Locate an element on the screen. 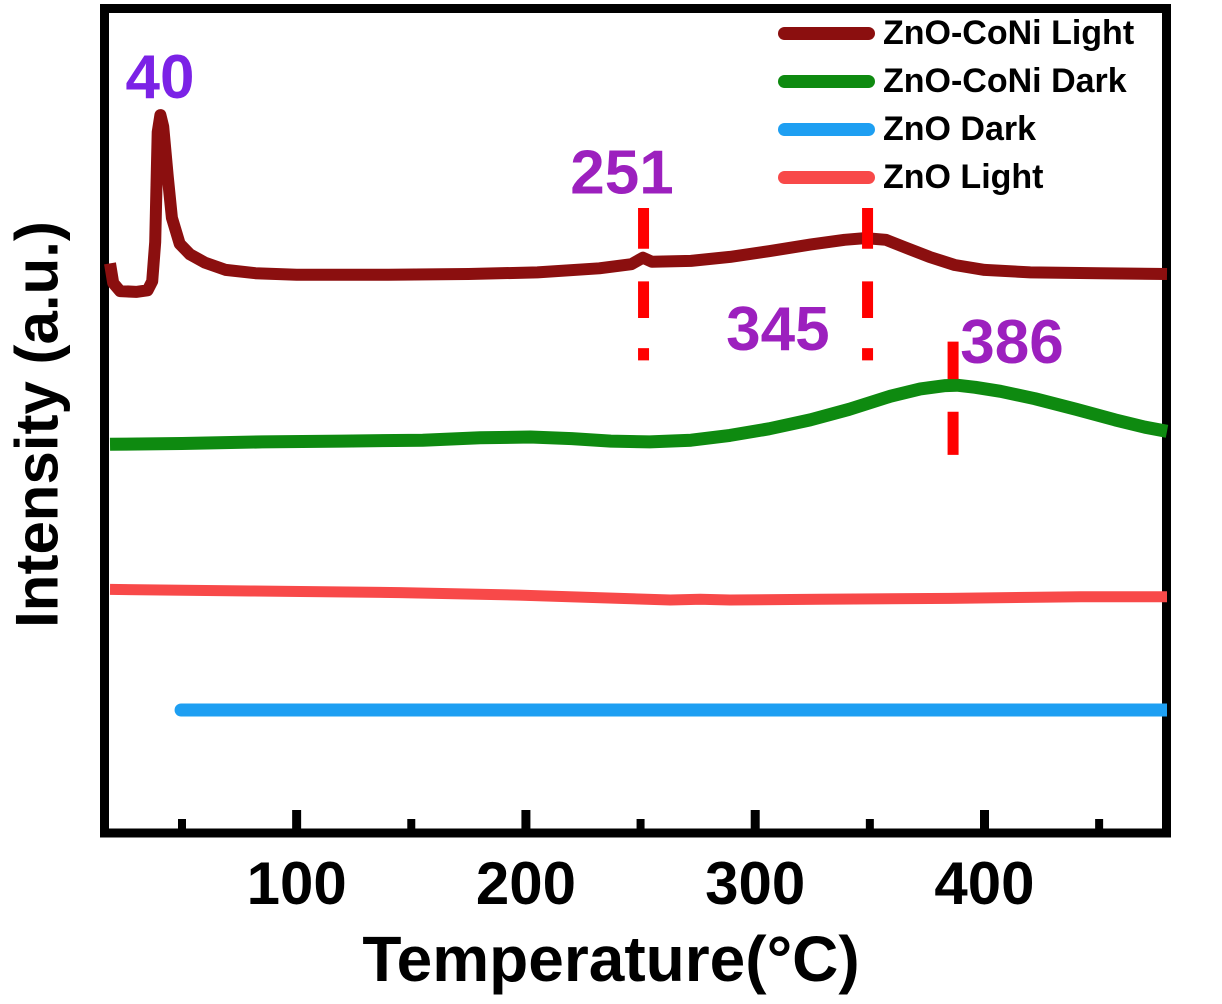  x-axis-tick-label: 300 is located at coordinates (755, 883).